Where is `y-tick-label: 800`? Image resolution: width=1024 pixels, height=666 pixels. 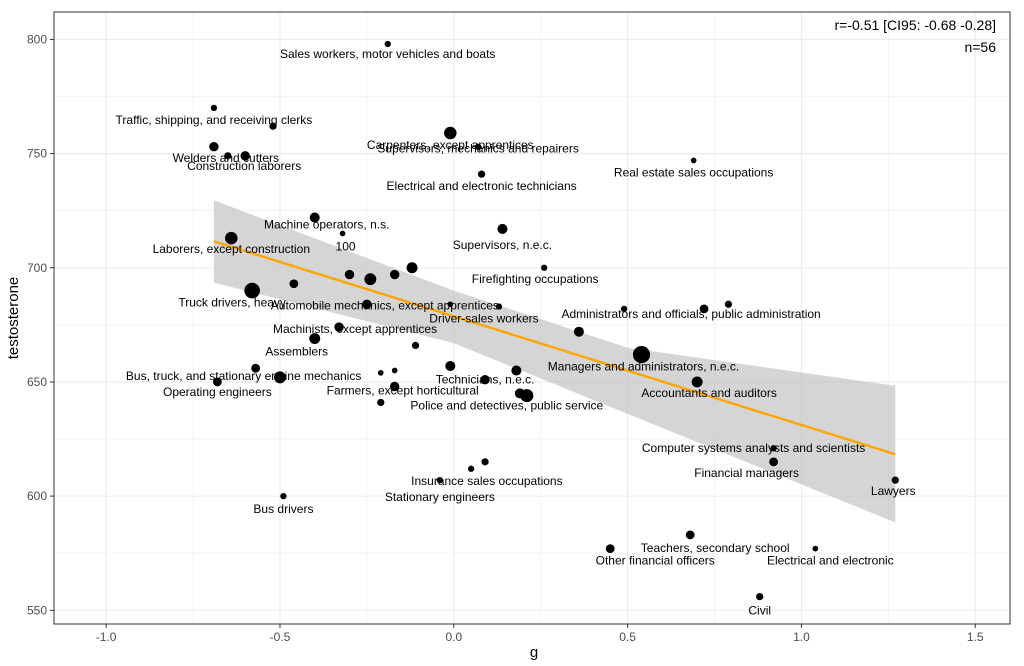 y-tick-label: 800 is located at coordinates (37, 39).